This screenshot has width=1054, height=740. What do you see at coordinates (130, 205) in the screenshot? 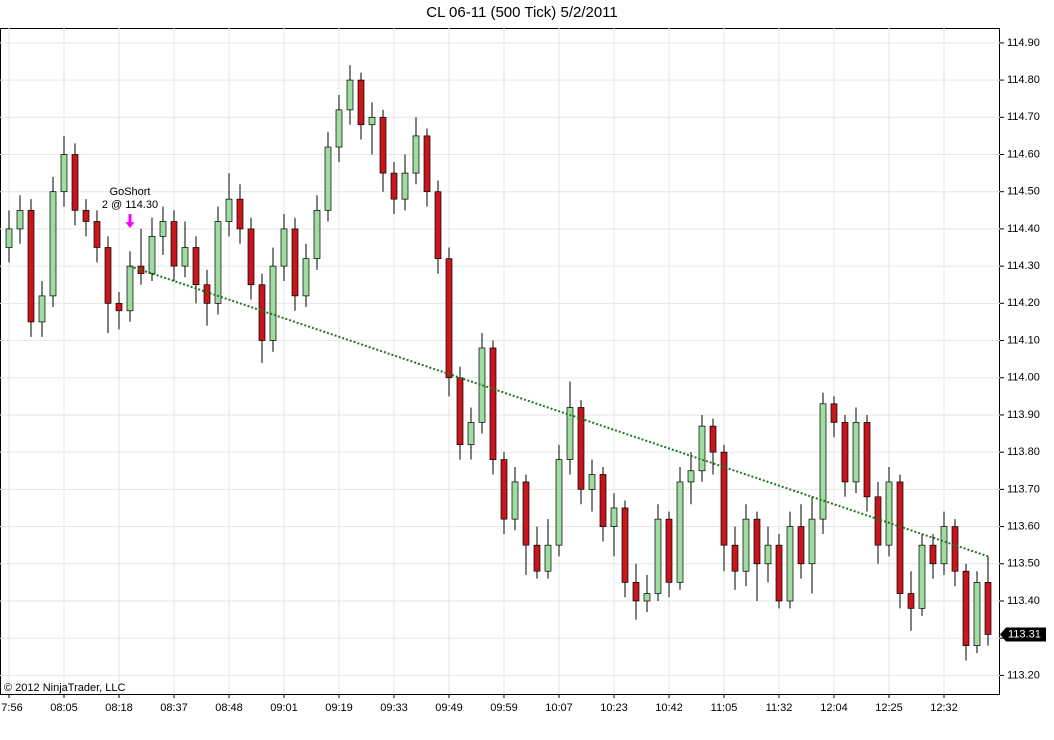
I see `signal-detail: 2 @ 114.30` at bounding box center [130, 205].